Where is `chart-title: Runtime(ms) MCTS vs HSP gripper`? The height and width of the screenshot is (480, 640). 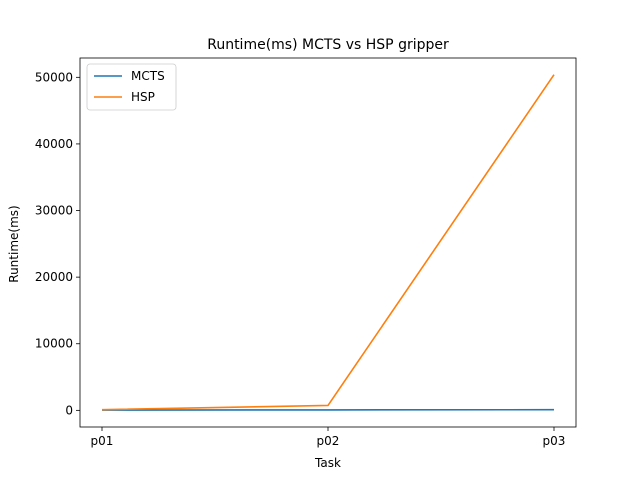 chart-title: Runtime(ms) MCTS vs HSP gripper is located at coordinates (328, 45).